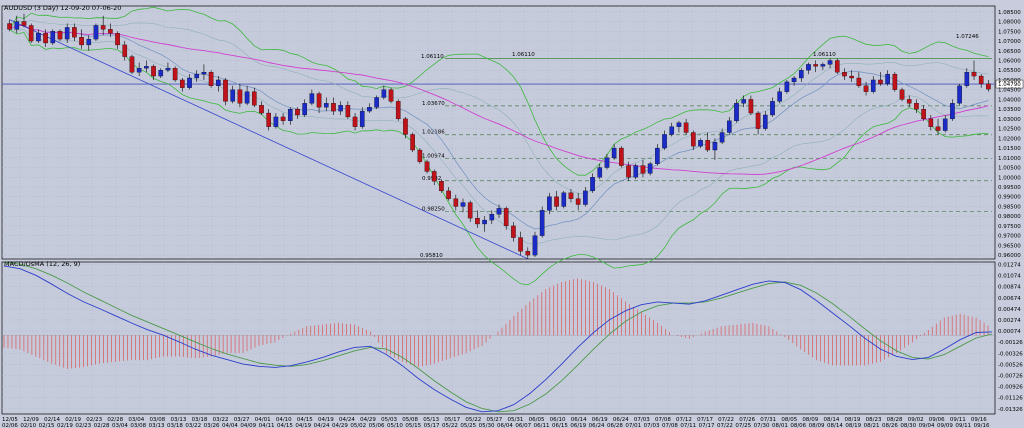 This screenshot has width=1024, height=428. What do you see at coordinates (358, 425) in the screenshot?
I see `x-axis-label-row2: 05/02` at bounding box center [358, 425].